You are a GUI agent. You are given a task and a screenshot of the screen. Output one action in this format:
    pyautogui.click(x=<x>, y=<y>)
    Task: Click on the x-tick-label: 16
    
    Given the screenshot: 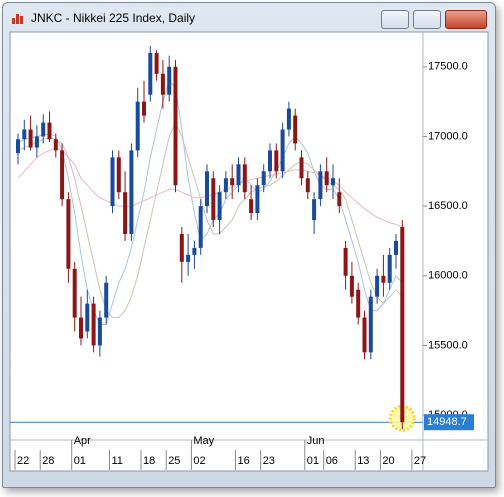 What is the action you would take?
    pyautogui.click(x=244, y=461)
    